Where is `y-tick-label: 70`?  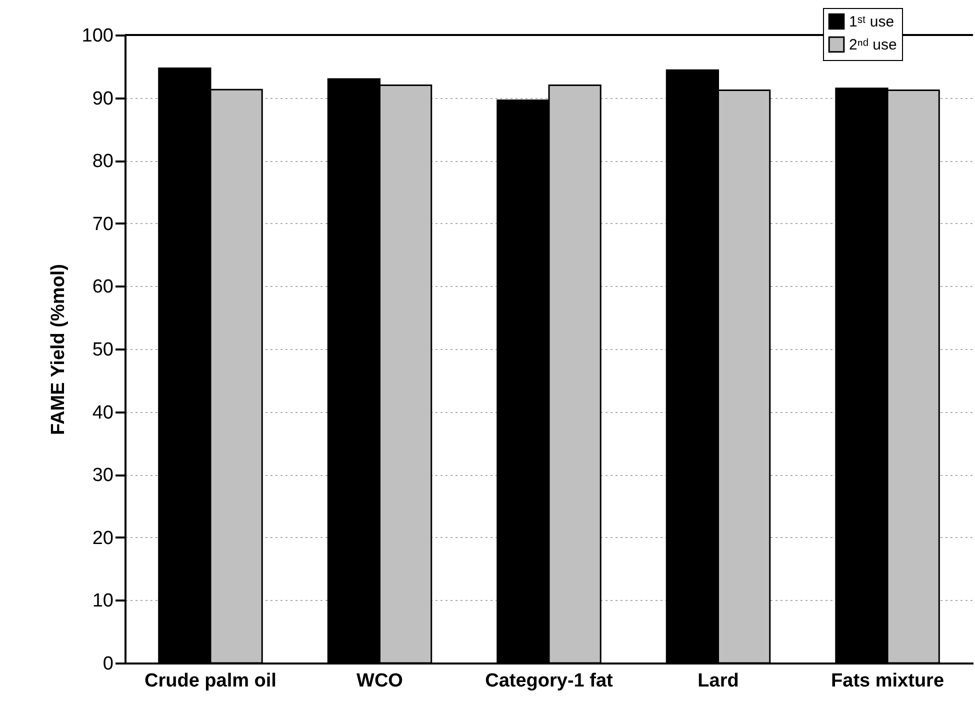 y-tick-label: 70 is located at coordinates (103, 224).